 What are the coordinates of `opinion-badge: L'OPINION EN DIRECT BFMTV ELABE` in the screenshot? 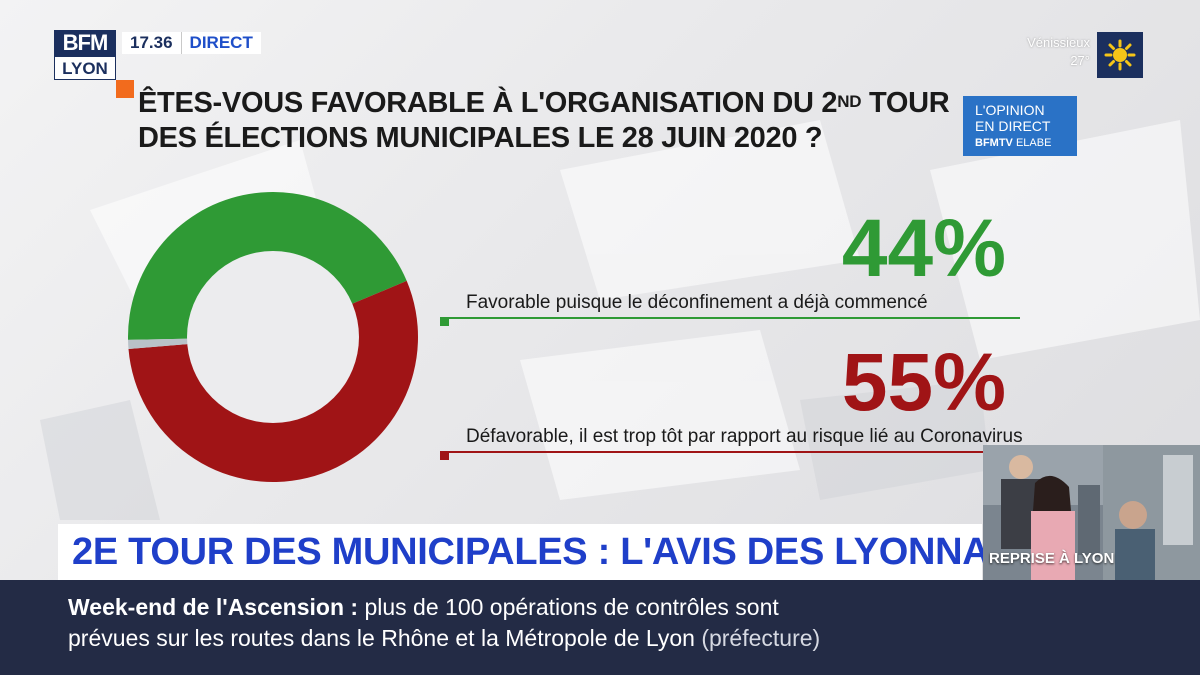 It's located at (1020, 126).